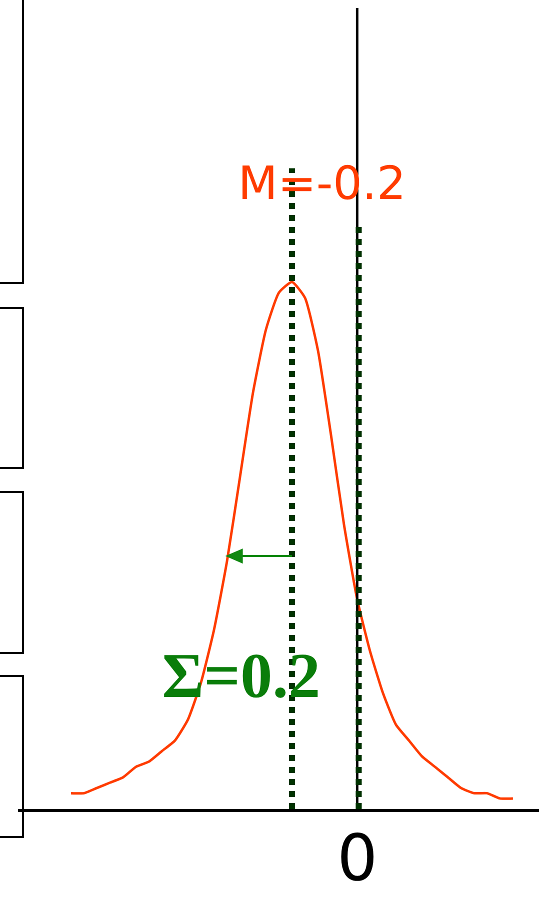 This screenshot has width=539, height=902. Describe the element at coordinates (357, 859) in the screenshot. I see `text: 0` at that location.